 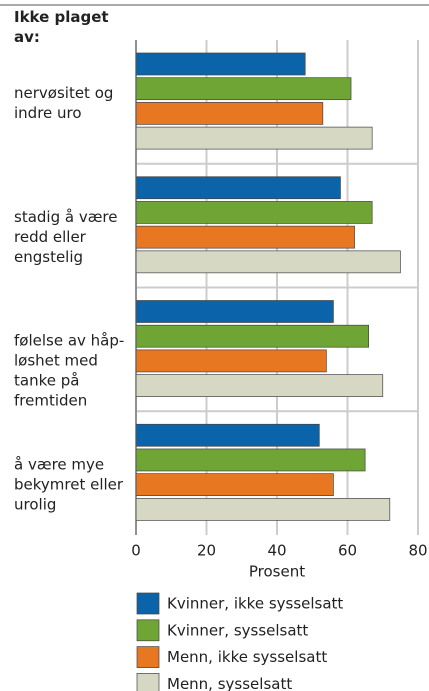 I want to click on x-tick-label: 40, so click(x=276, y=551).